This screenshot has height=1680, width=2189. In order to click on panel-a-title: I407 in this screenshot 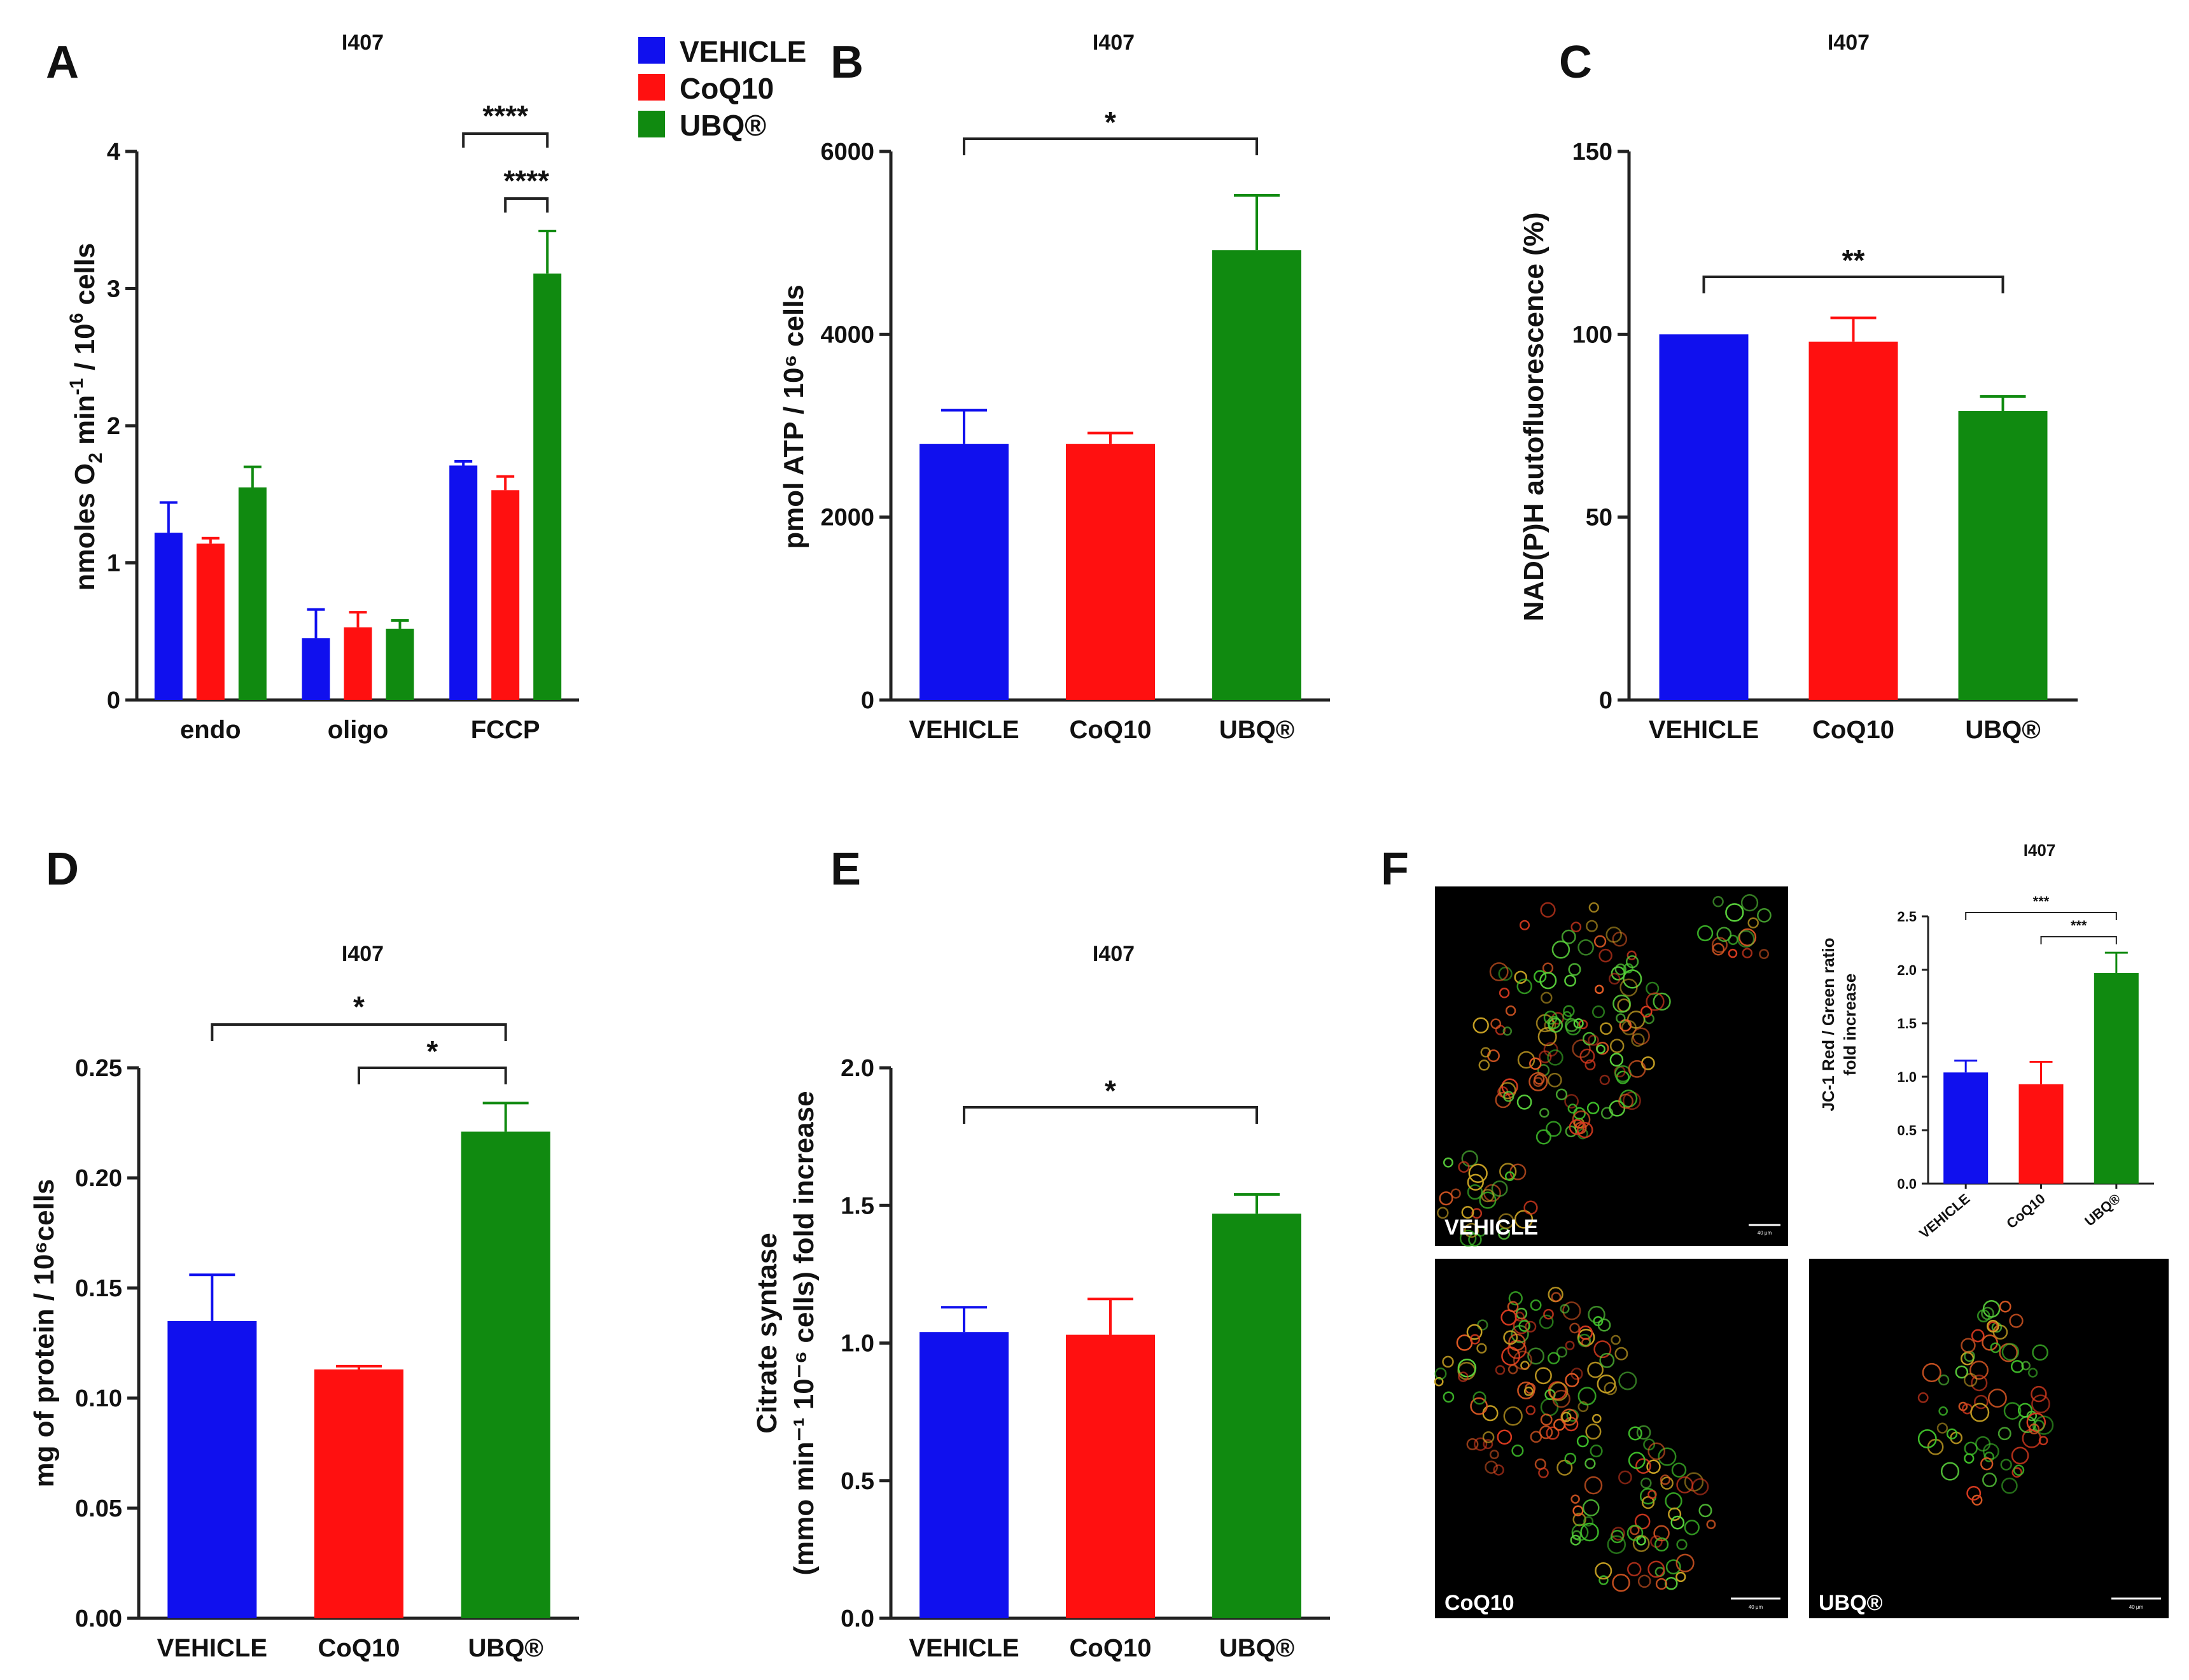, I will do `click(363, 43)`.